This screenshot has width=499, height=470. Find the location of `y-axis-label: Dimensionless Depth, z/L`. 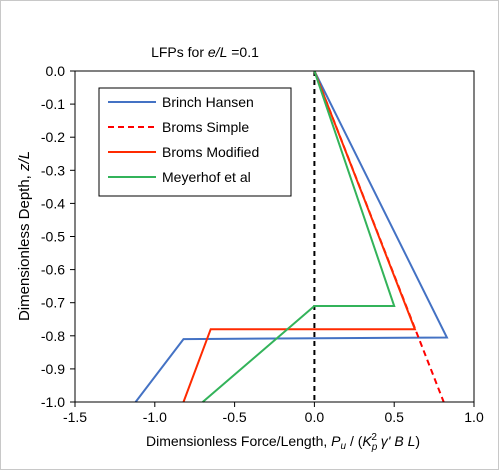

y-axis-label: Dimensionless Depth, z/L is located at coordinates (24, 236).